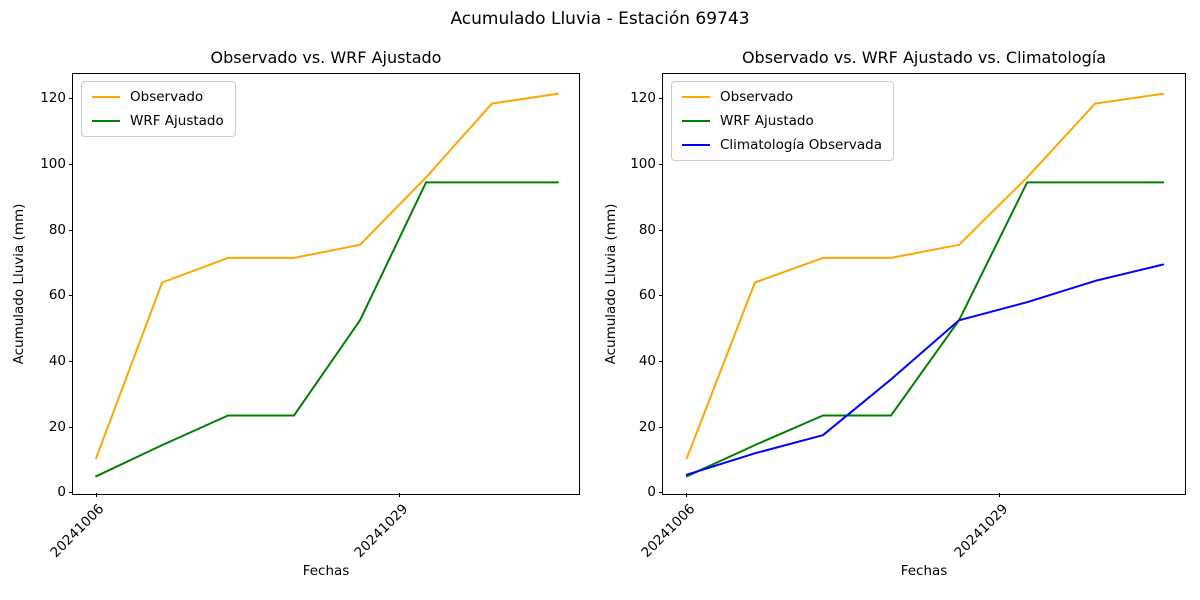  I want to click on right-x-axis-label: Fechas, so click(924, 571).